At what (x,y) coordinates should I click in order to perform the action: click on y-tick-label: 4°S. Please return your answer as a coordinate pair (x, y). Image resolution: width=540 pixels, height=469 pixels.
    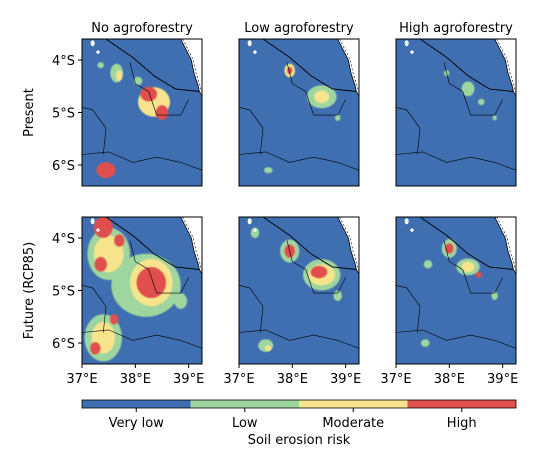
    Looking at the image, I should click on (63, 61).